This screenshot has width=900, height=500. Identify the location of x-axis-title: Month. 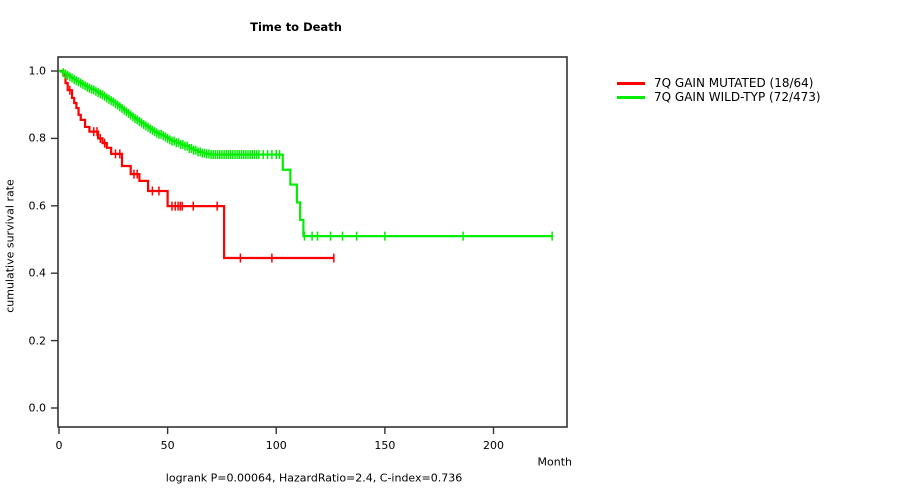
(554, 462).